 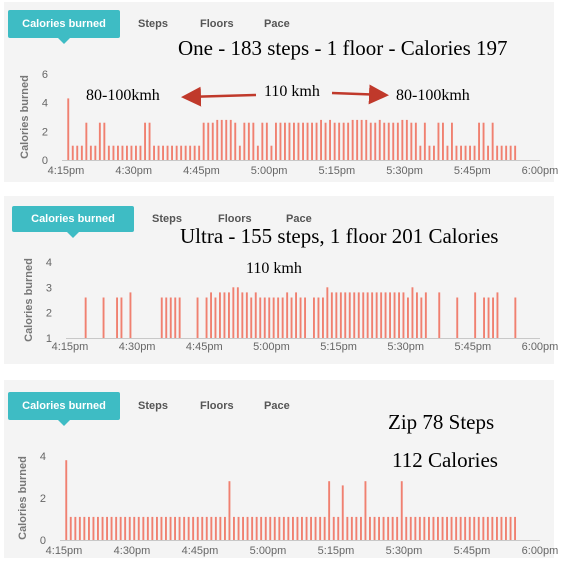 I want to click on annotation-steps: Zip 78 Steps, so click(x=441, y=422).